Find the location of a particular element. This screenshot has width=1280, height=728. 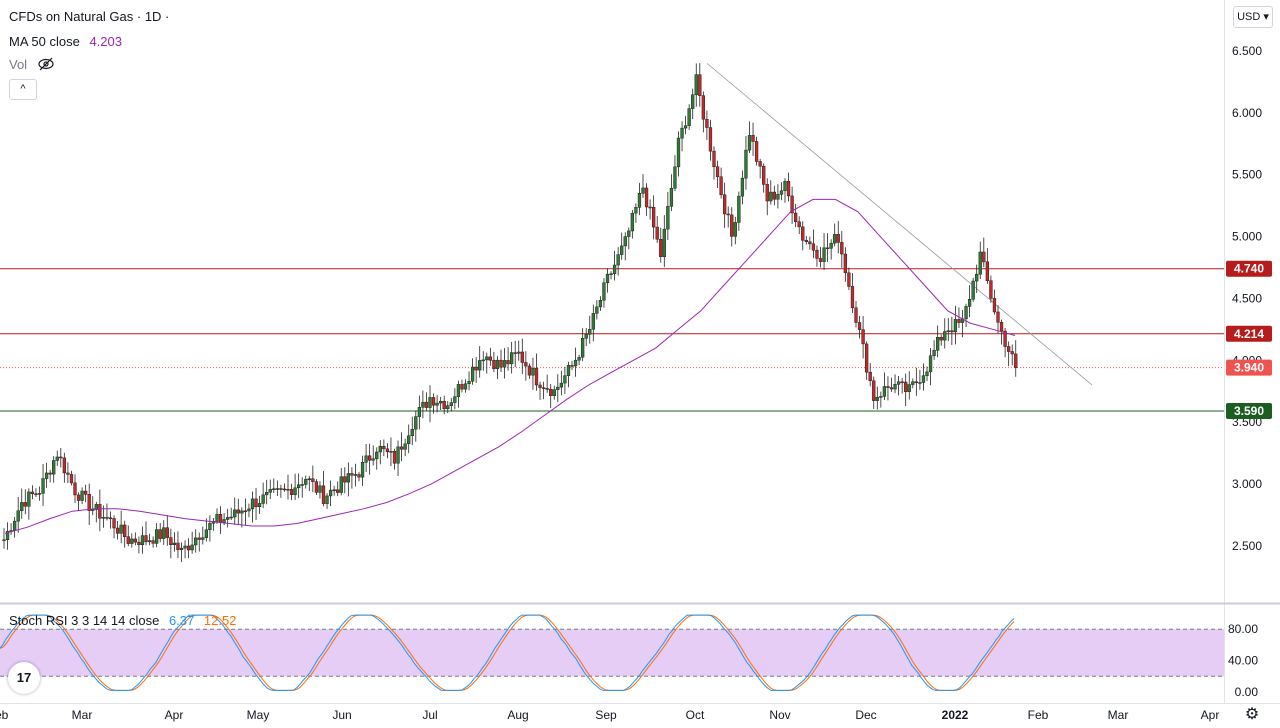

price-tick-label: 6.000 is located at coordinates (1247, 113).